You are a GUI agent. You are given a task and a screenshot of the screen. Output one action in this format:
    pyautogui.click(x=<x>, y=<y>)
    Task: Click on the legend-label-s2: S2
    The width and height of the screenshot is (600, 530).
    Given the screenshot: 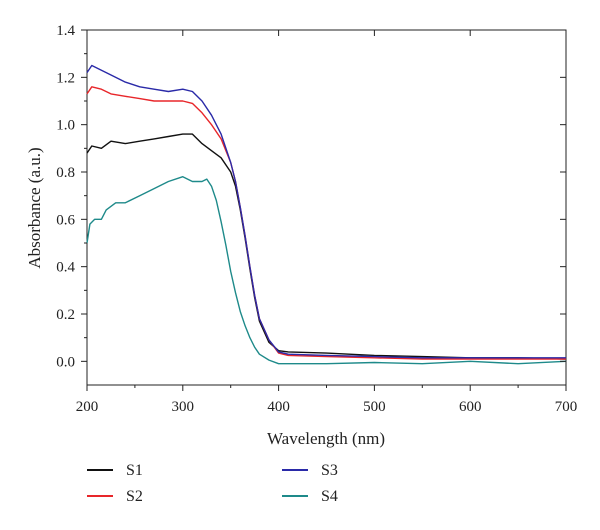 What is the action you would take?
    pyautogui.click(x=134, y=496)
    